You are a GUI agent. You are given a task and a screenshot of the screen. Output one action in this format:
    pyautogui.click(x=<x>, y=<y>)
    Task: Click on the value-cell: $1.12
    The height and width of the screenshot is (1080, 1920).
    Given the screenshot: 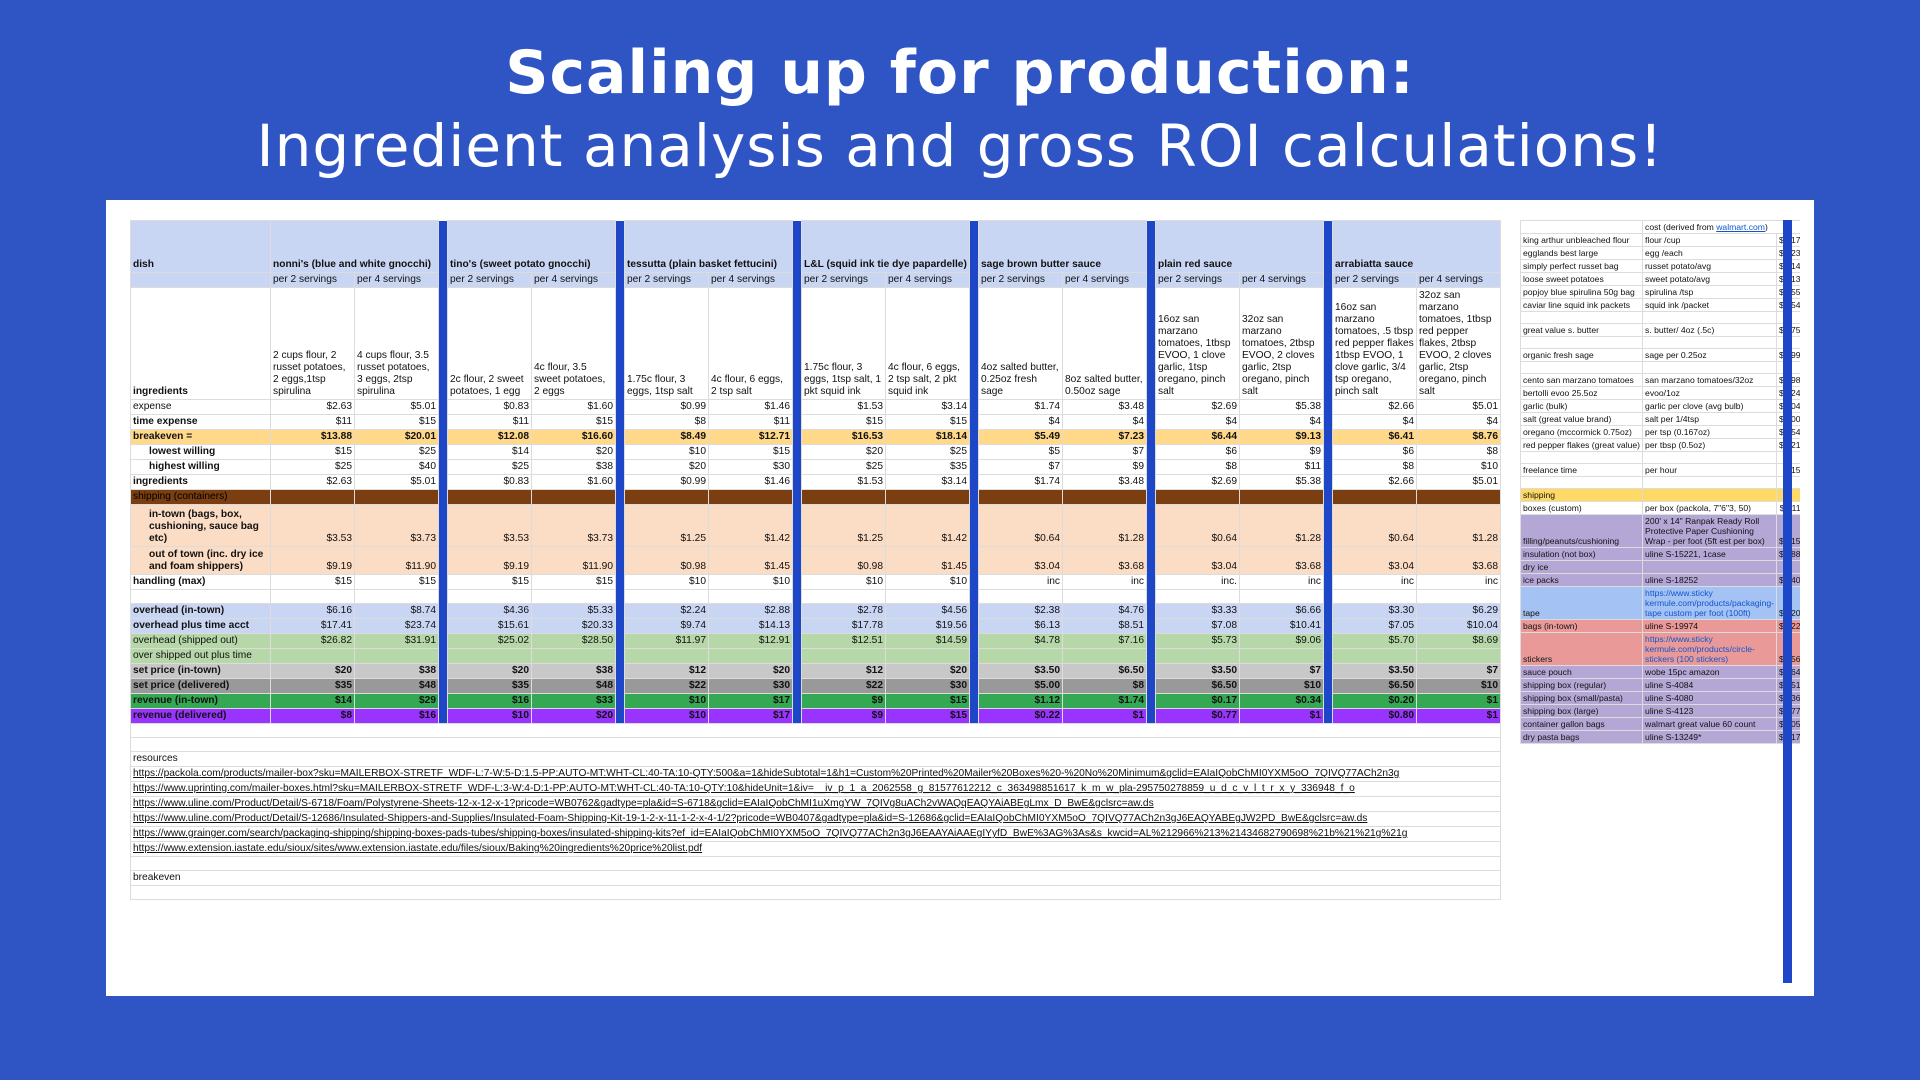 What is the action you would take?
    pyautogui.click(x=1020, y=701)
    